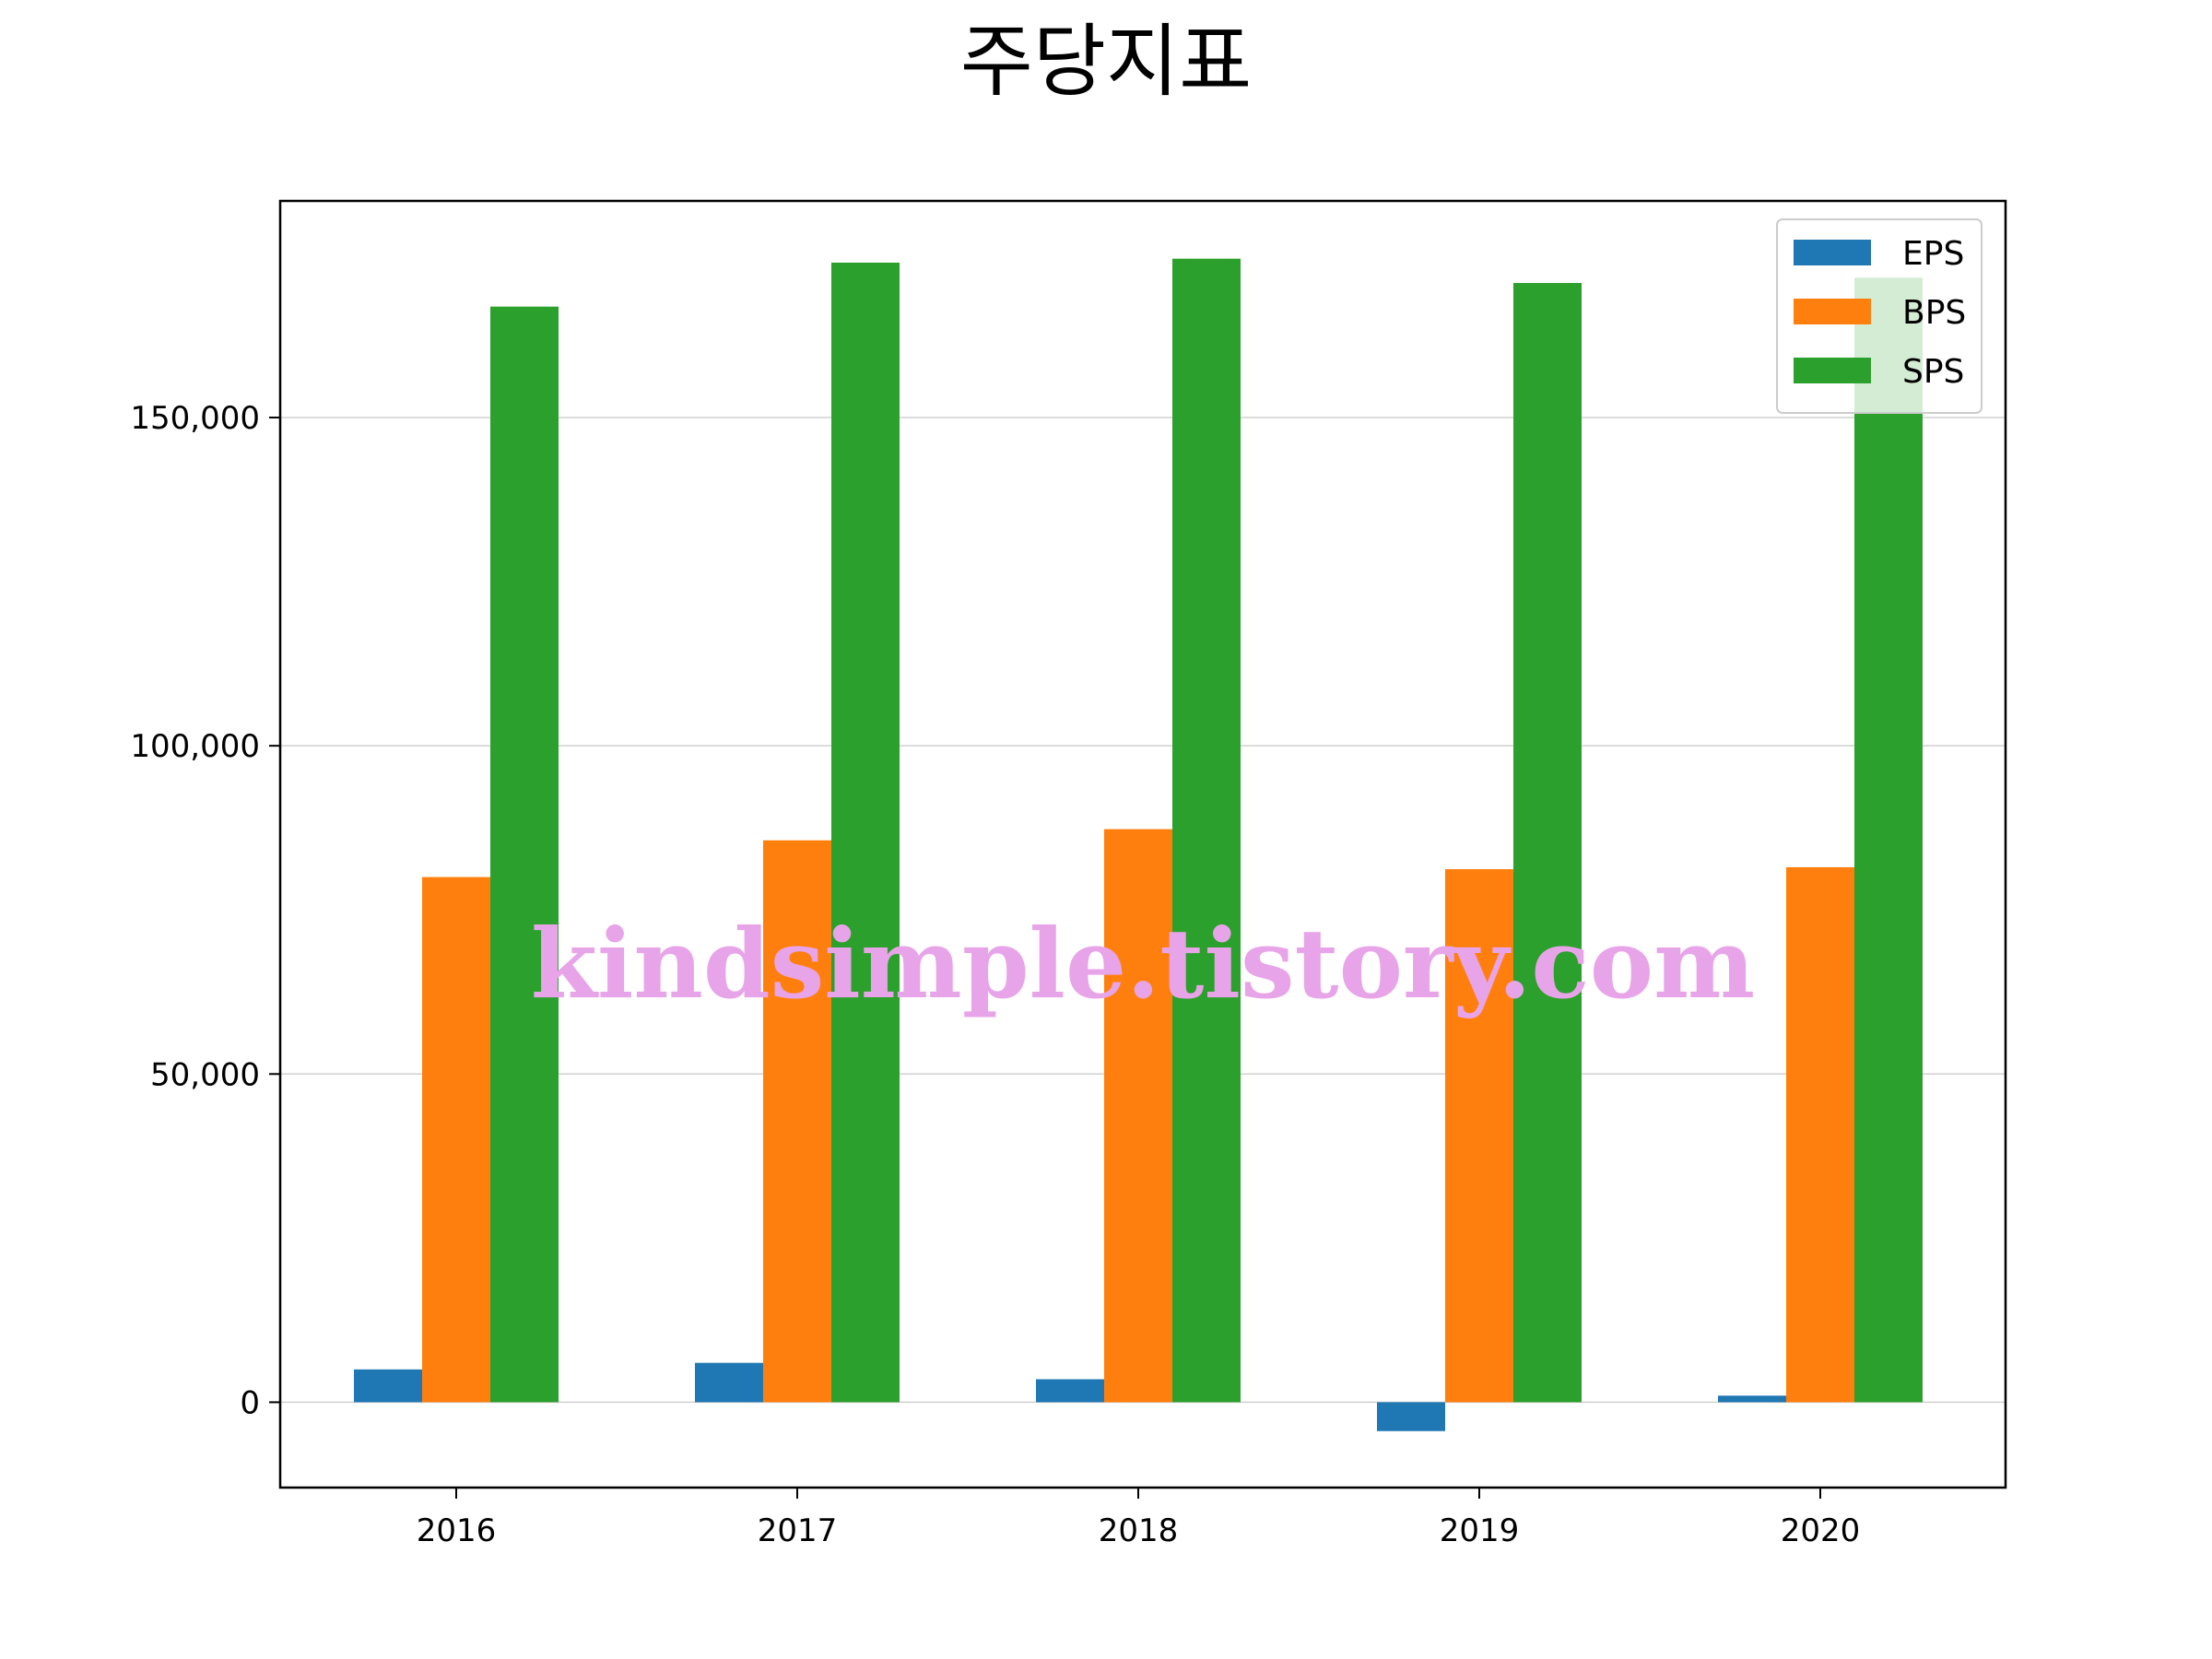  Describe the element at coordinates (1933, 372) in the screenshot. I see `legend-label: SPS` at that location.